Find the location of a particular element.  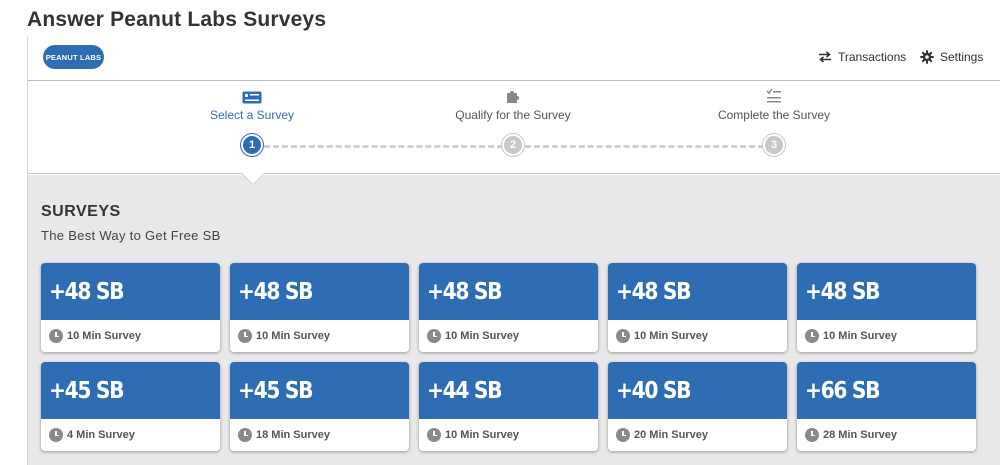

step-select-survey: Select a Survey is located at coordinates (252, 102).